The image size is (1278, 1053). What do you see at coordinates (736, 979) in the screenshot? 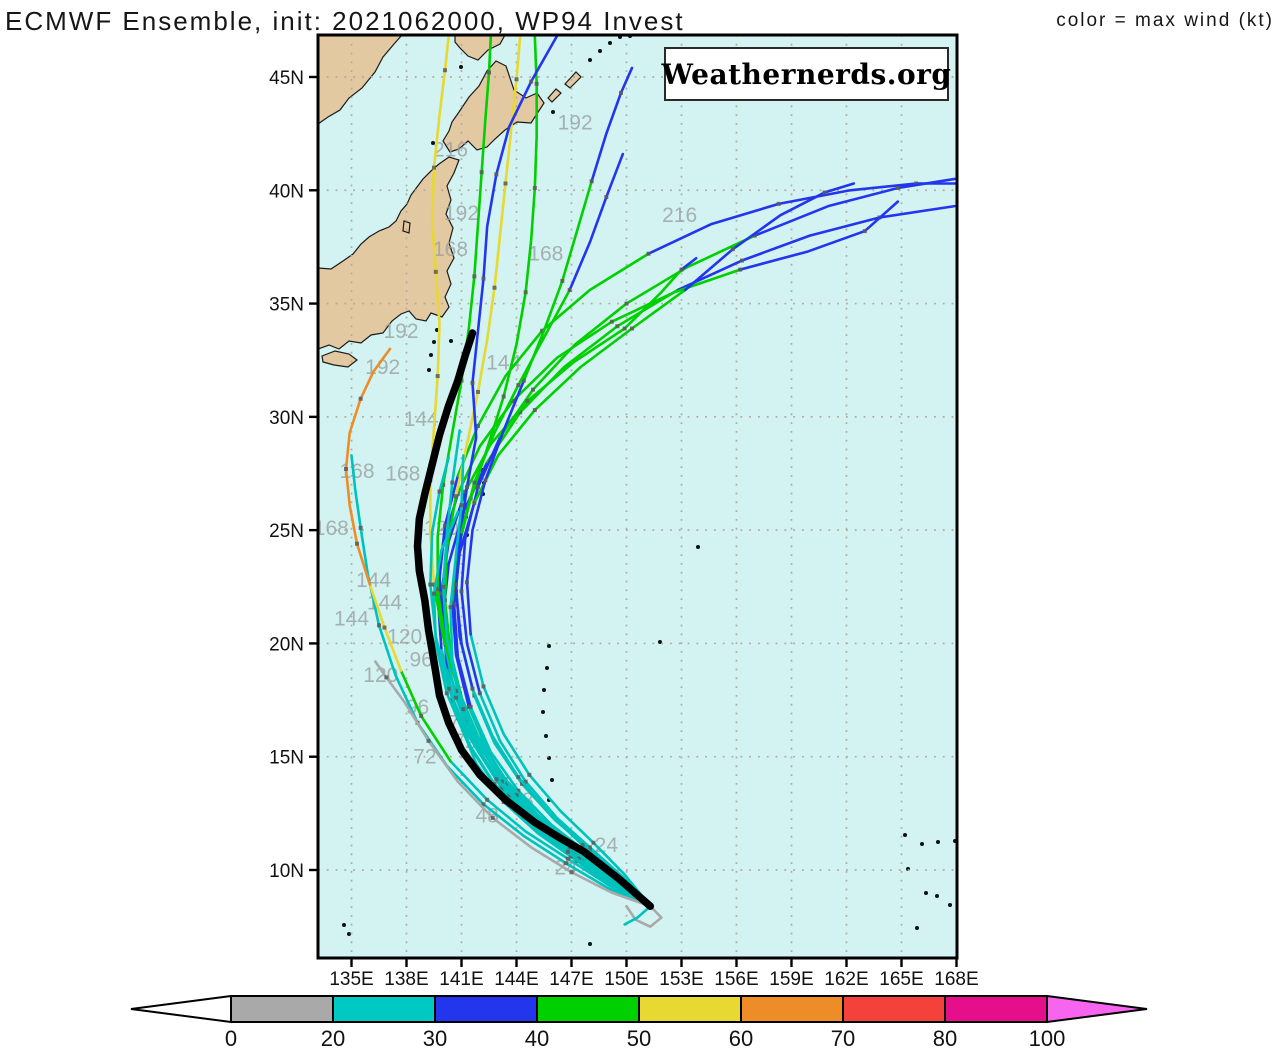
I see `lon-tick-label: 156E` at bounding box center [736, 979].